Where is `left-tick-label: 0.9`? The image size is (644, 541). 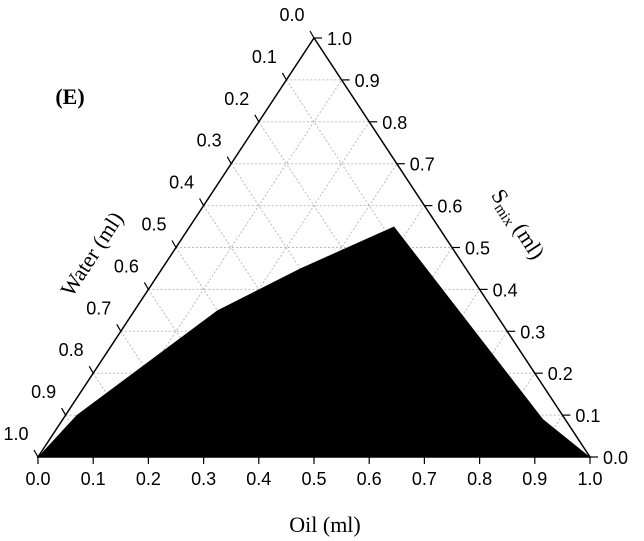 left-tick-label: 0.9 is located at coordinates (43, 392).